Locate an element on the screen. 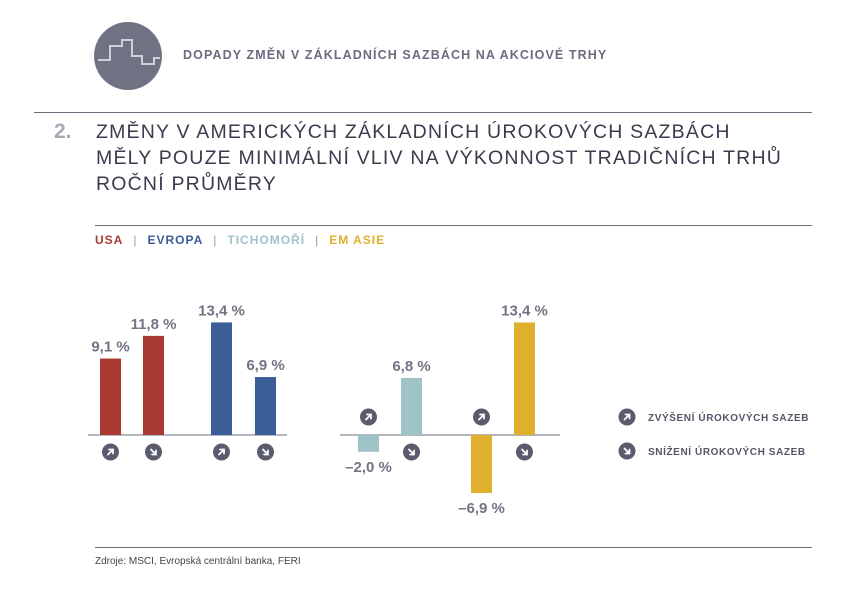 The height and width of the screenshot is (595, 841). region-legend: USA | EVROPA | TICHOMOŘÍ | EM ASIE is located at coordinates (240, 240).